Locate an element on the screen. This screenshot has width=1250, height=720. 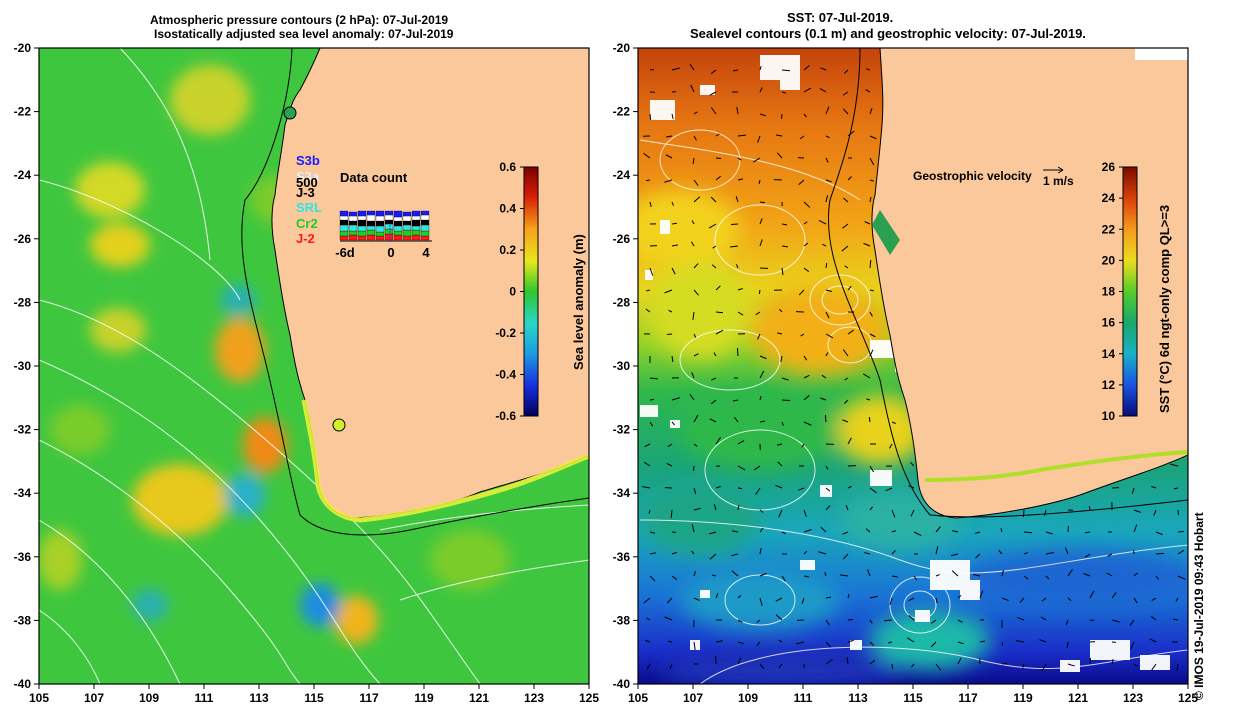
lon-tick-label: 107 is located at coordinates (693, 698).